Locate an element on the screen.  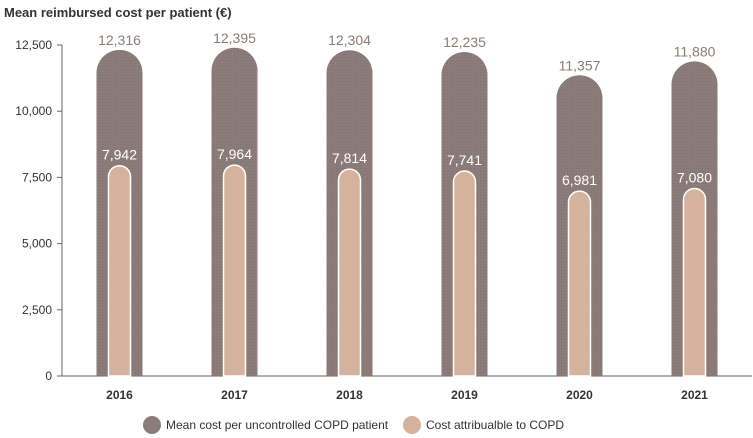
data-label-attributable-cost: 7,814 is located at coordinates (349, 158).